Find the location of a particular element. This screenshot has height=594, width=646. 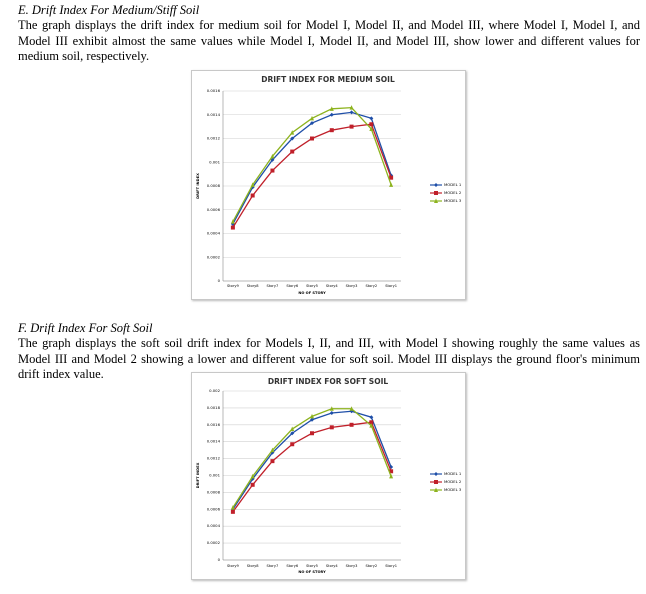

section-heading: F. Drift Index For Soft Soil is located at coordinates (85, 328).